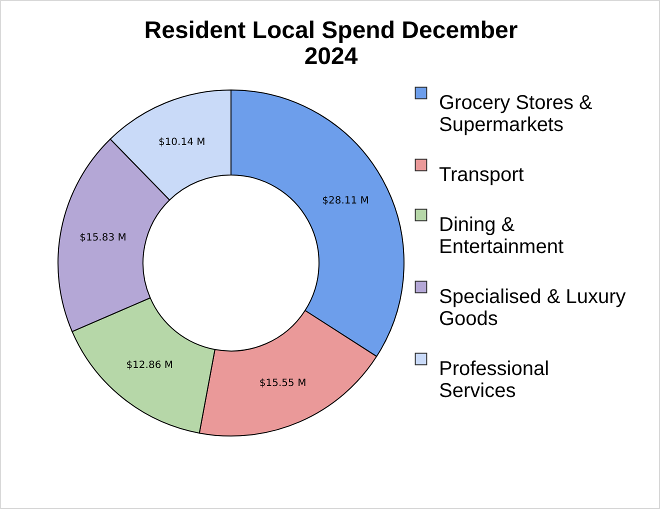  Describe the element at coordinates (149, 365) in the screenshot. I see `data-label: $12.86 M` at that location.